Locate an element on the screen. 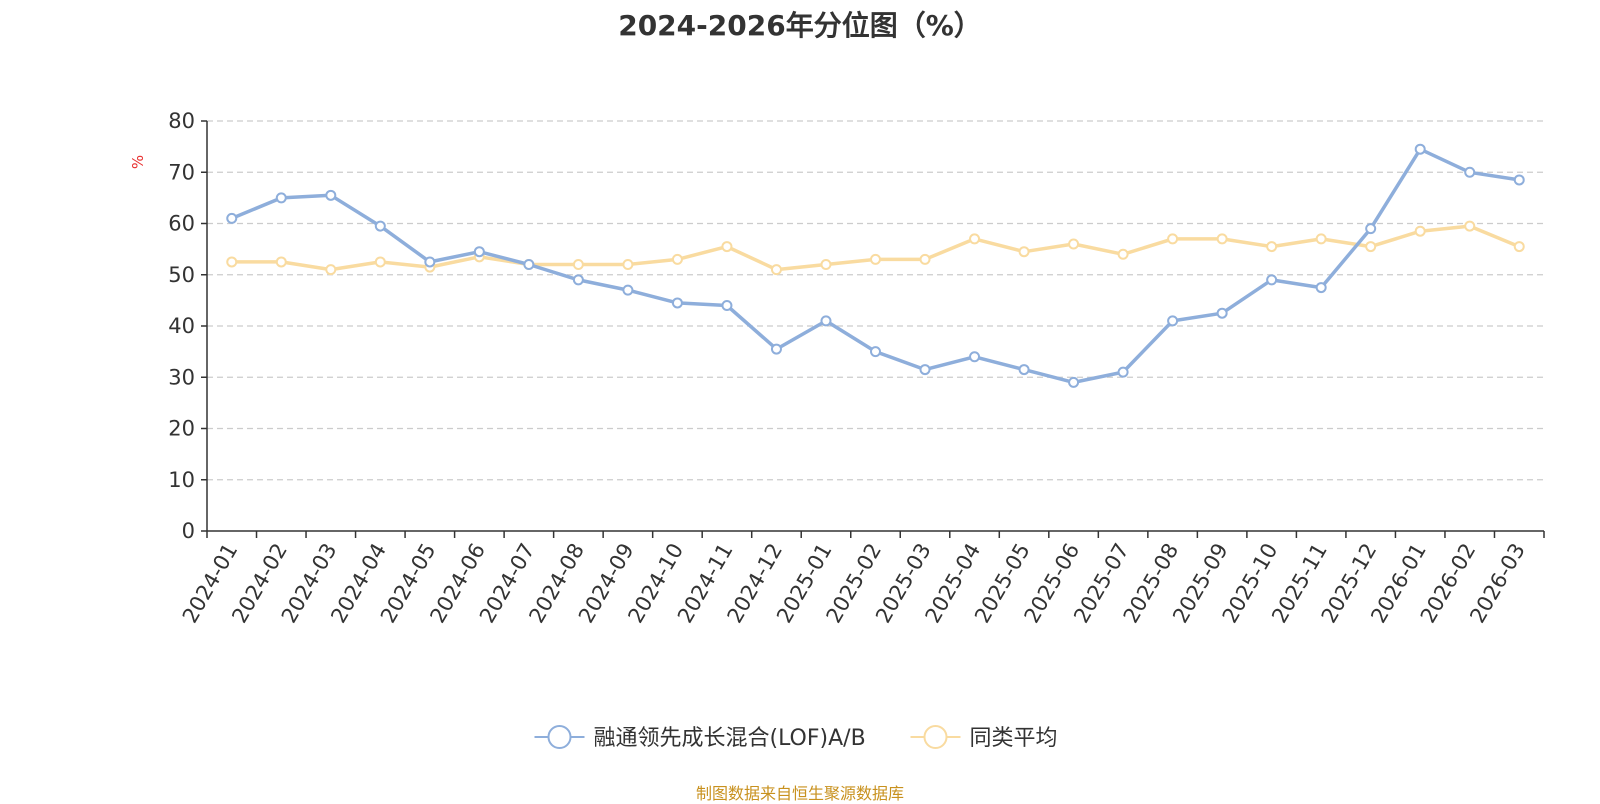 This screenshot has height=804, width=1600. legend-label: 融通领先成长混合(LOF)A/B is located at coordinates (730, 738).